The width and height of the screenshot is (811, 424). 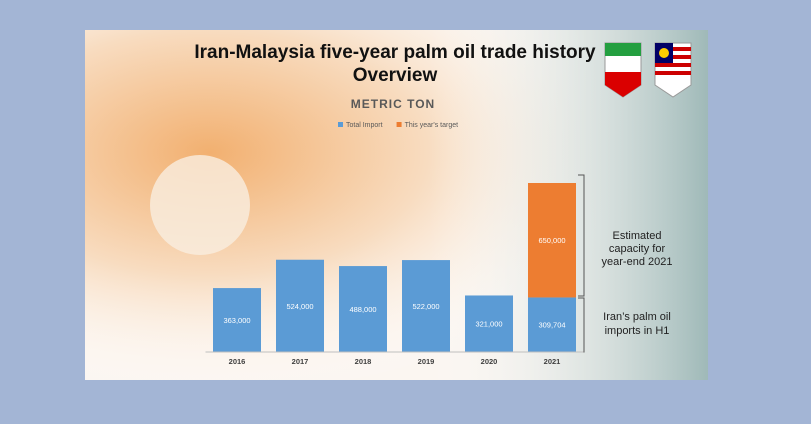 What do you see at coordinates (364, 125) in the screenshot?
I see `legend-label: Total Import` at bounding box center [364, 125].